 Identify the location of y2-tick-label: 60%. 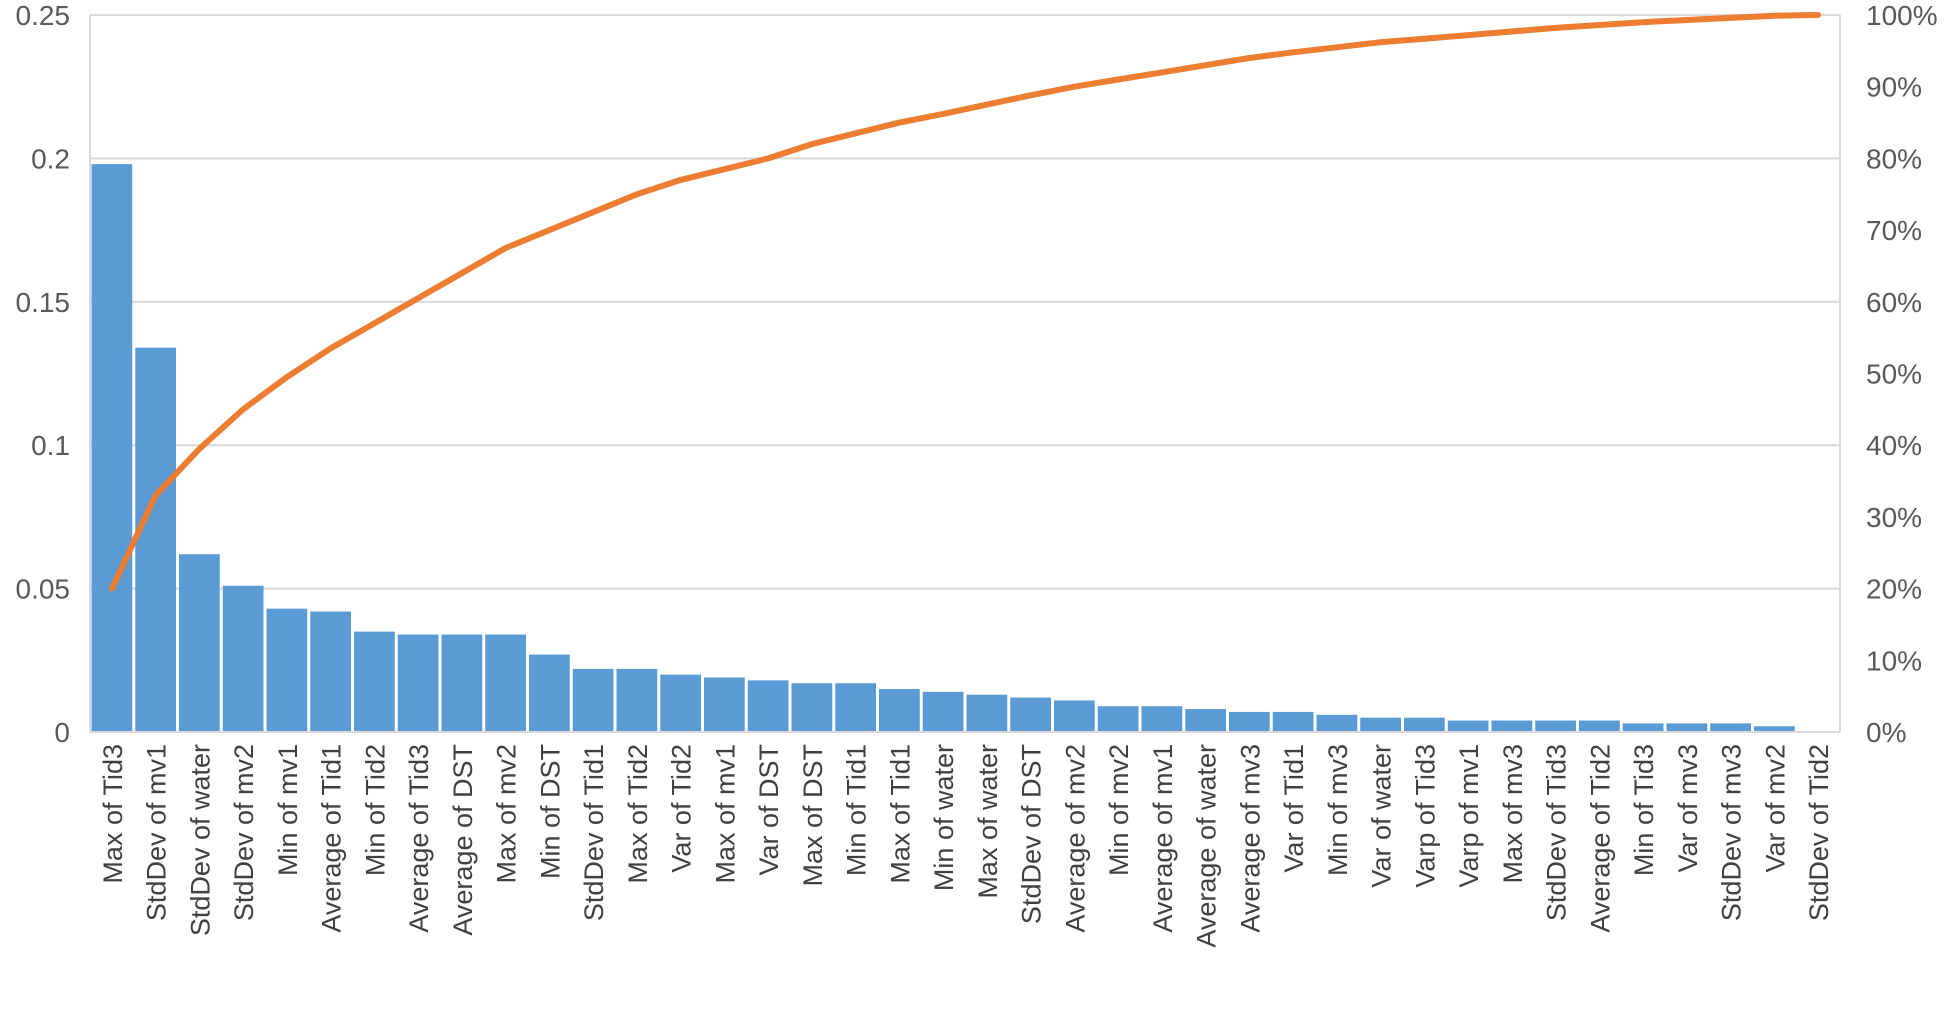
(1894, 302).